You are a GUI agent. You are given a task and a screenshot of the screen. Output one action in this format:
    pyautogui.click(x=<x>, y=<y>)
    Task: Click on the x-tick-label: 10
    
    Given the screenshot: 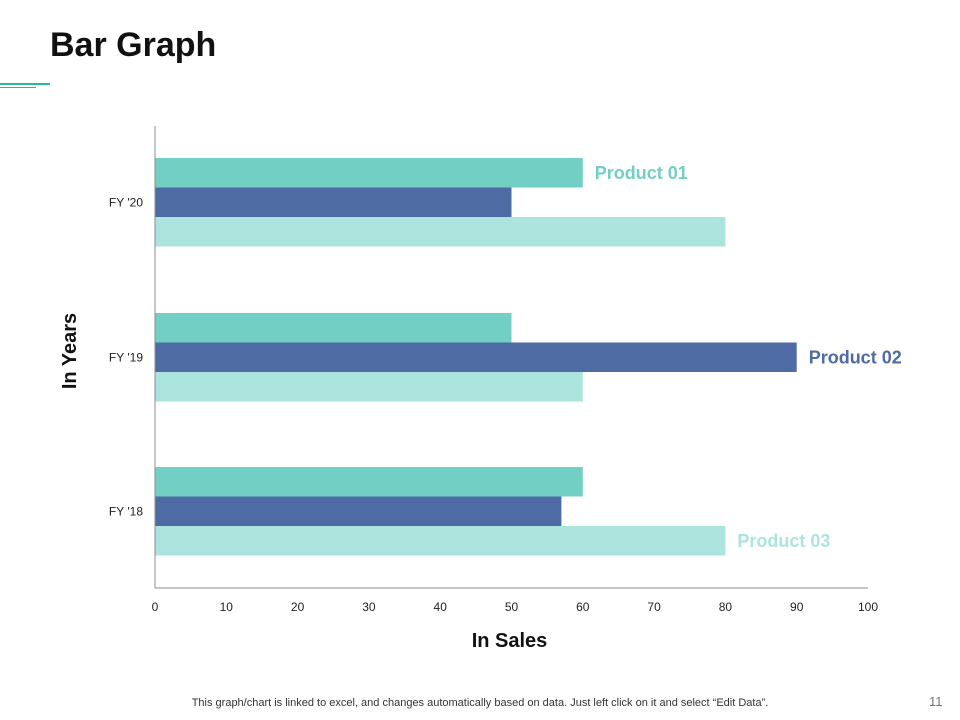 What is the action you would take?
    pyautogui.click(x=227, y=607)
    